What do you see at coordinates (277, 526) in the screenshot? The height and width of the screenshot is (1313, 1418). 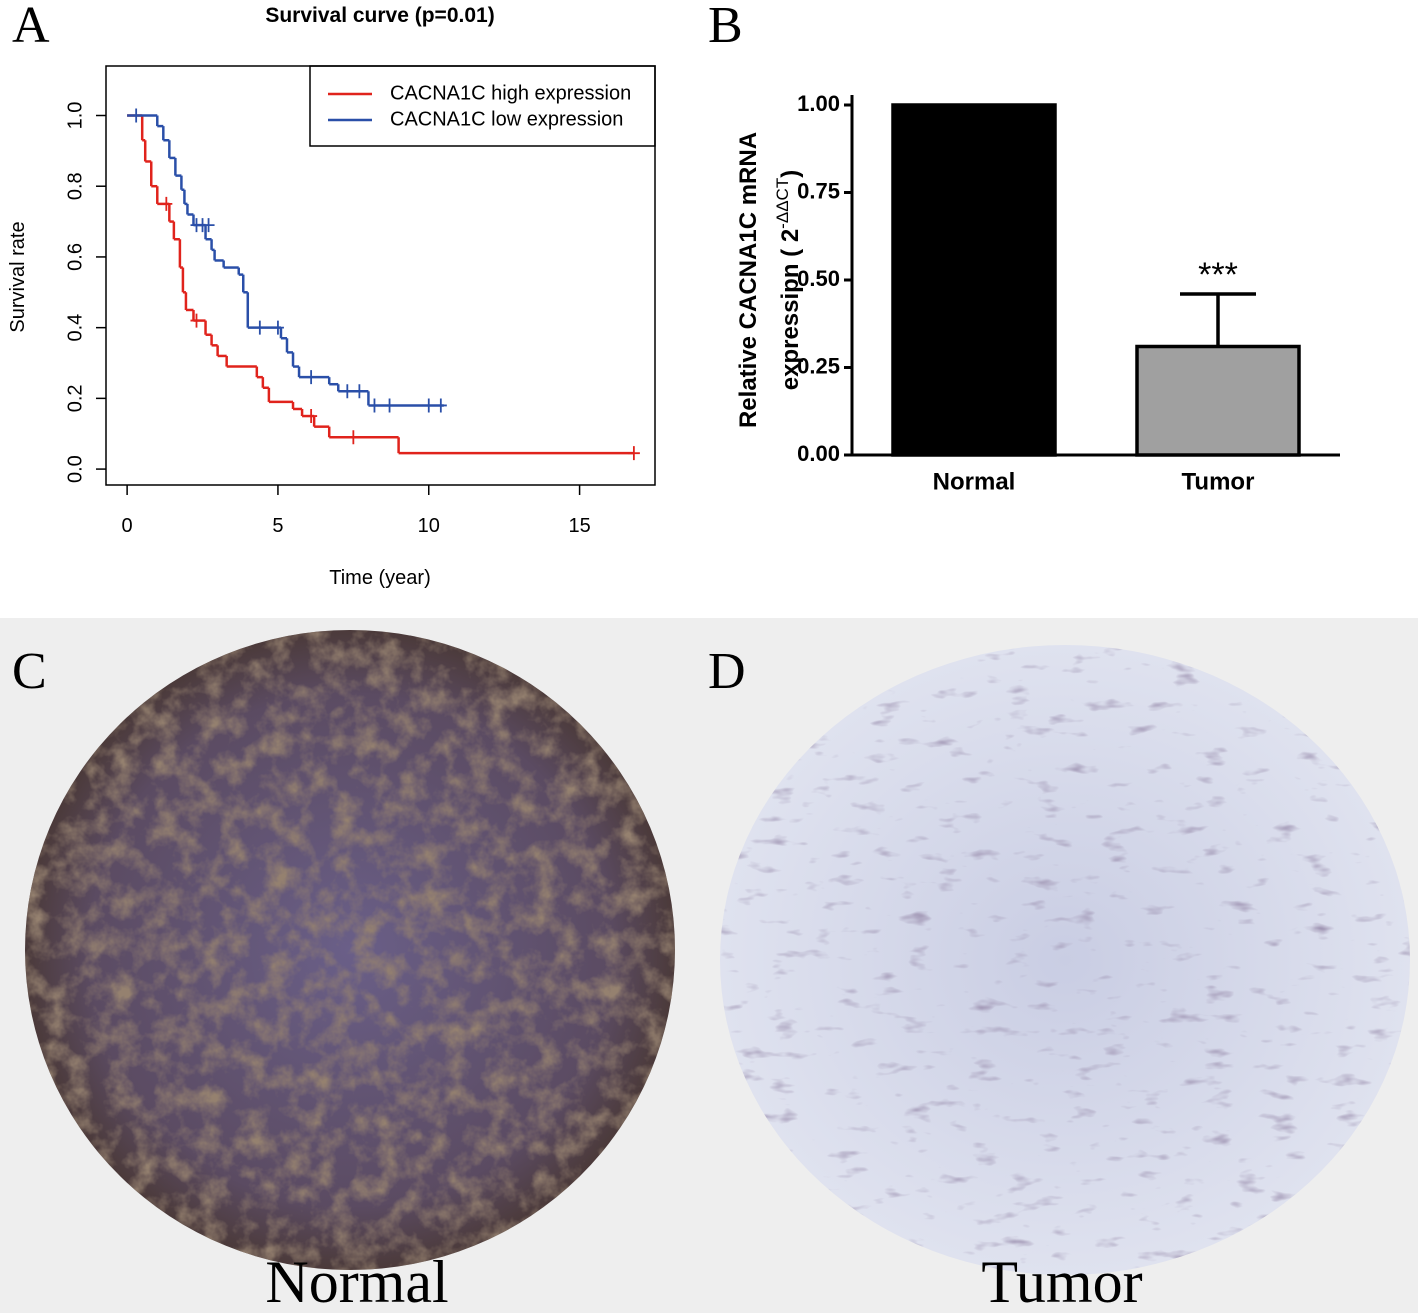 I see `x-tick-label: 5` at bounding box center [277, 526].